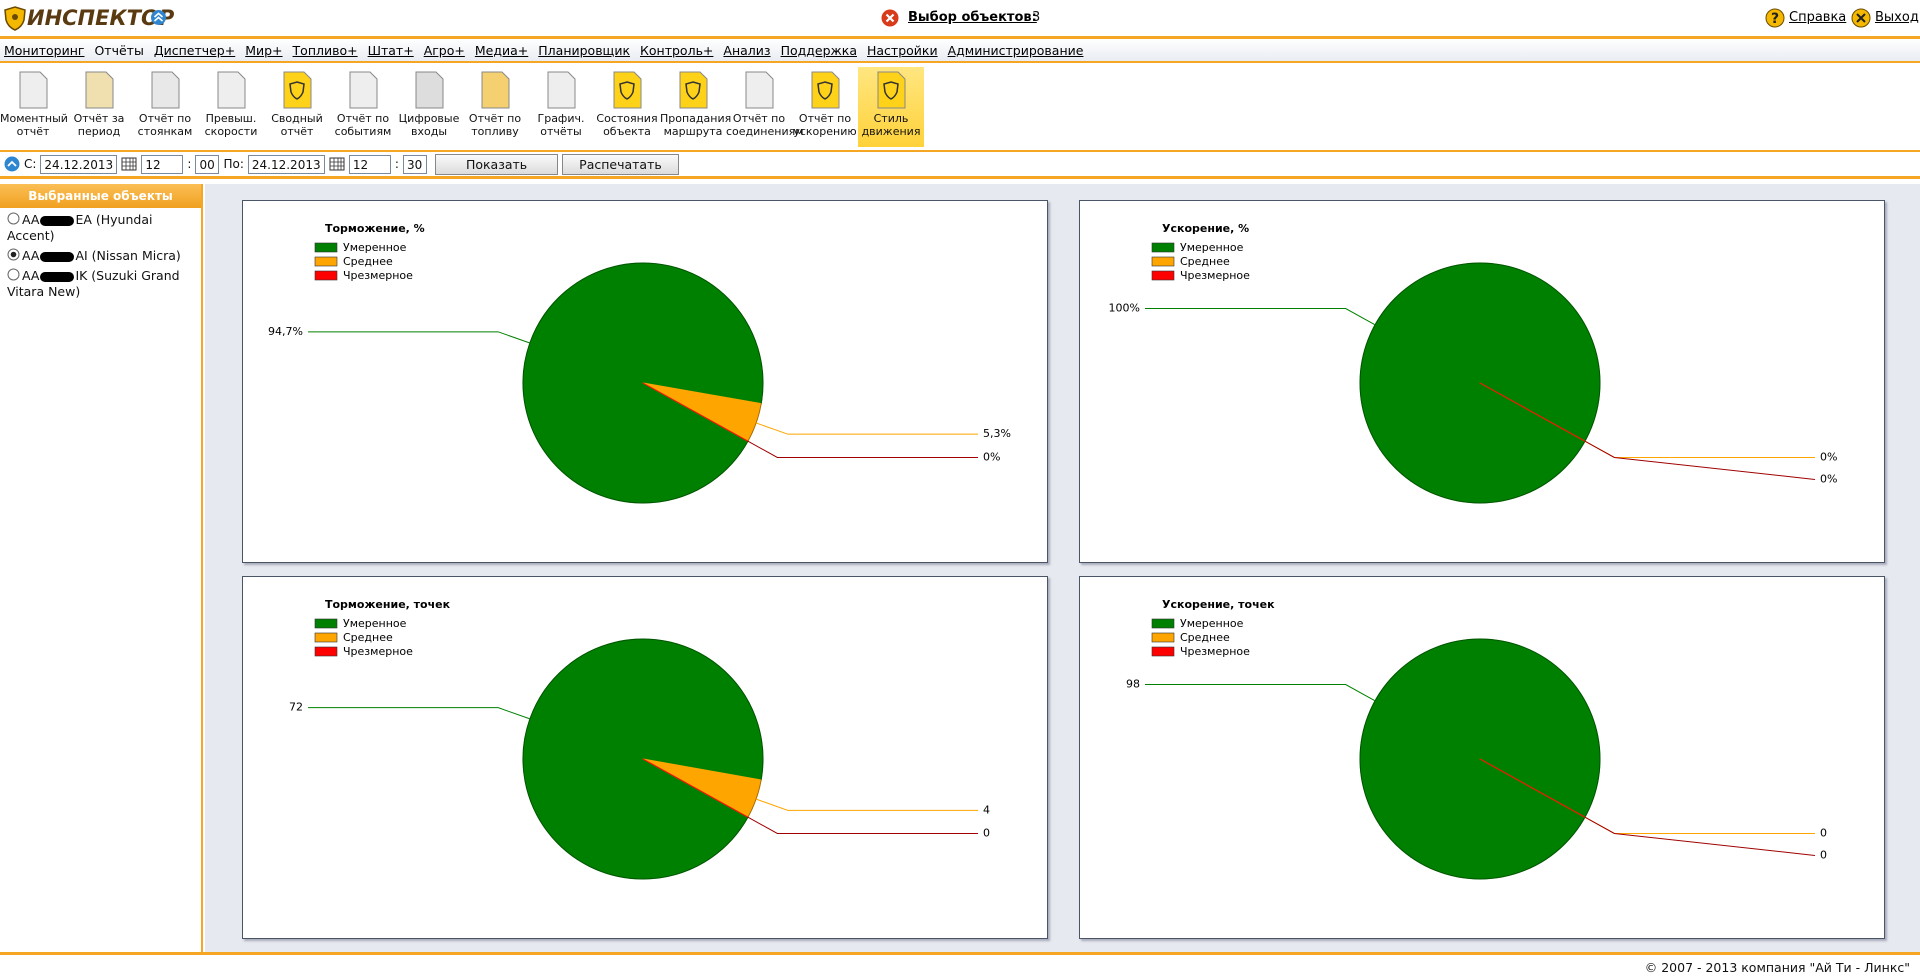 This screenshot has height=978, width=1920. Describe the element at coordinates (369, 164) in the screenshot. I see `to-hour: 12` at that location.